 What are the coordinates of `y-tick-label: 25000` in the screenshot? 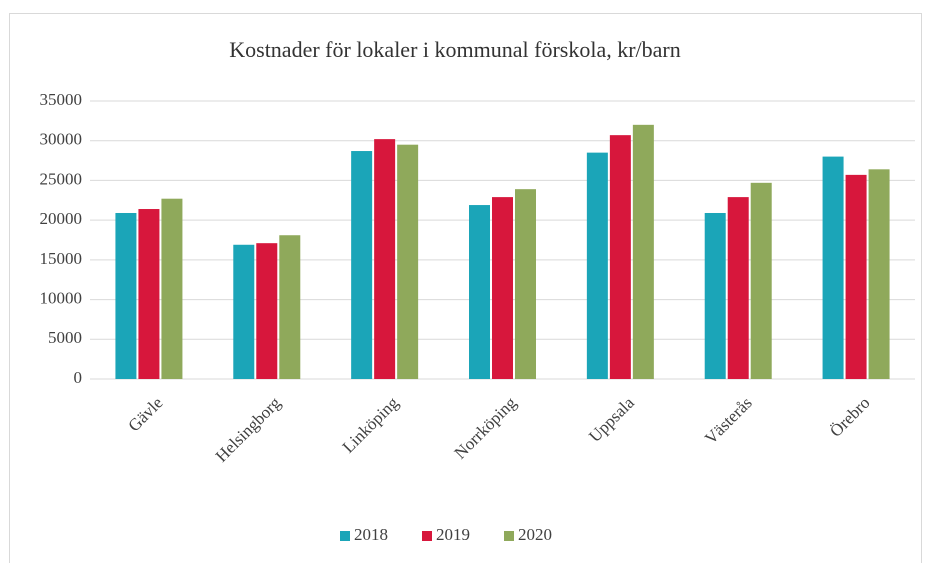 It's located at (61, 178).